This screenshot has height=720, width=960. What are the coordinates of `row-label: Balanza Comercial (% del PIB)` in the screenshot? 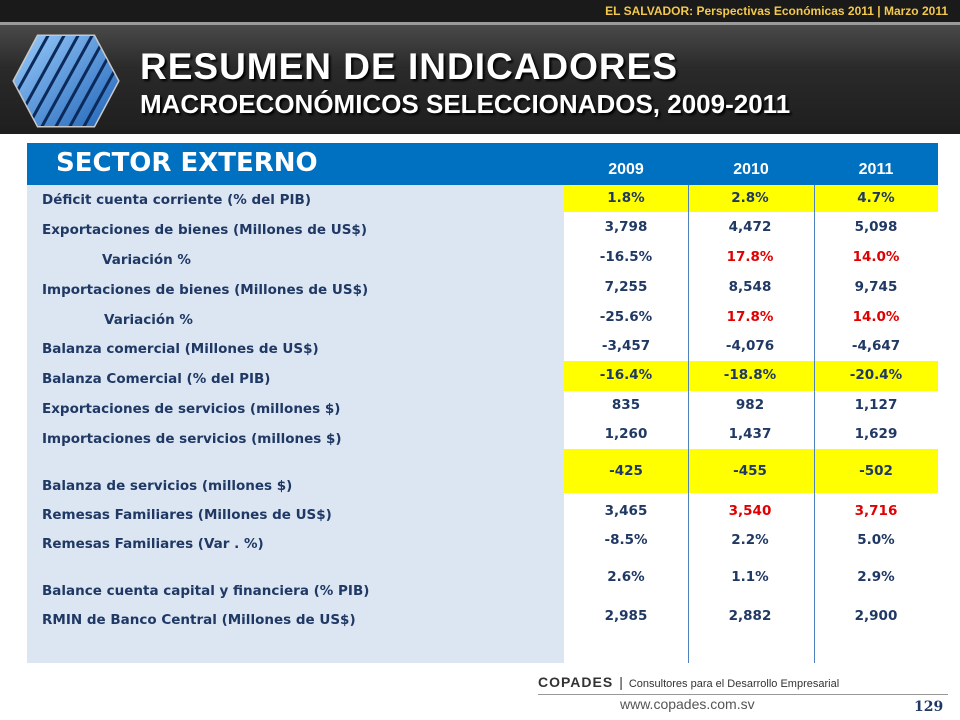 It's located at (156, 379).